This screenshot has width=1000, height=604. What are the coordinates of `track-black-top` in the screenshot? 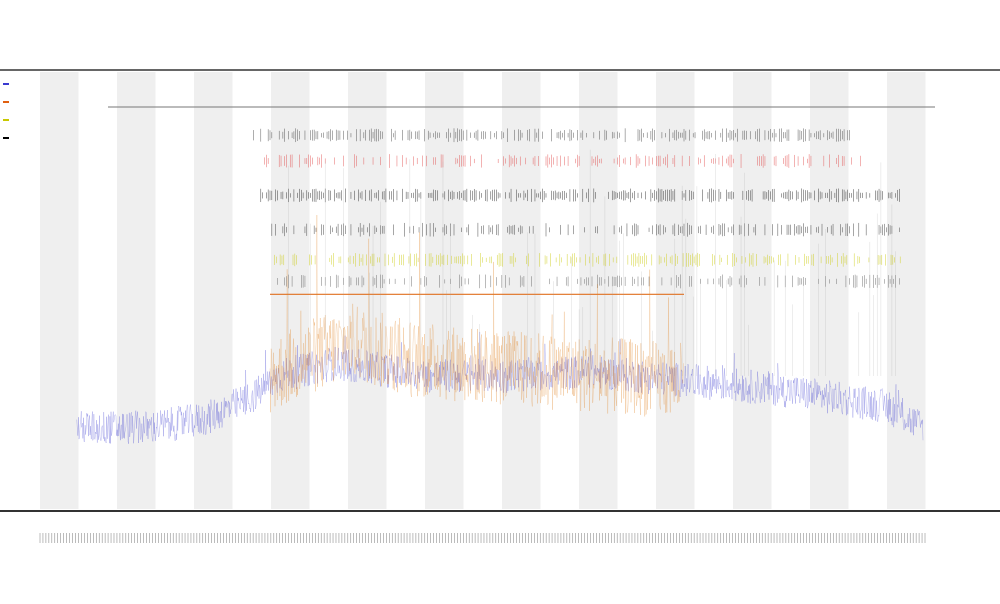 It's located at (551, 135).